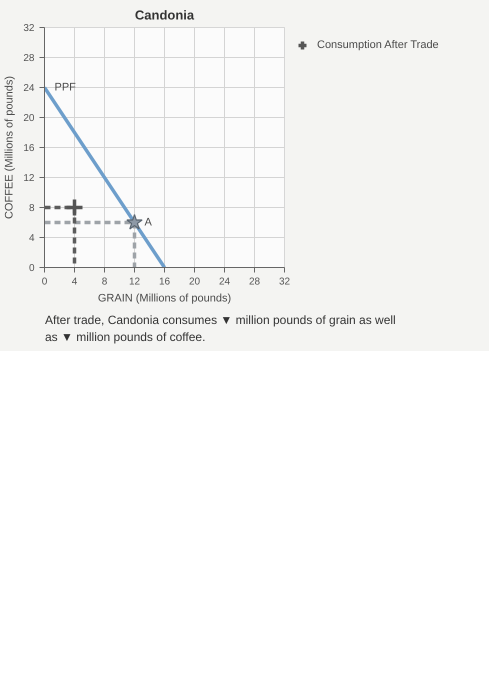 This screenshot has height=700, width=489. I want to click on x-tick-label: 12, so click(134, 282).